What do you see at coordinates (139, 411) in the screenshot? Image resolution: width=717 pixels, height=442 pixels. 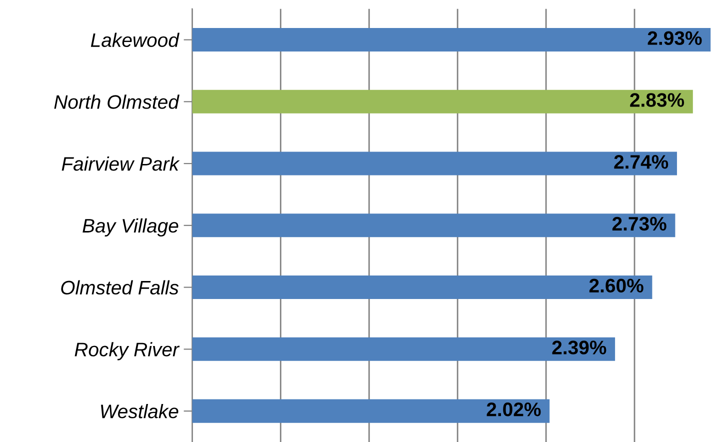 I see `y-tick-label: Westlake` at bounding box center [139, 411].